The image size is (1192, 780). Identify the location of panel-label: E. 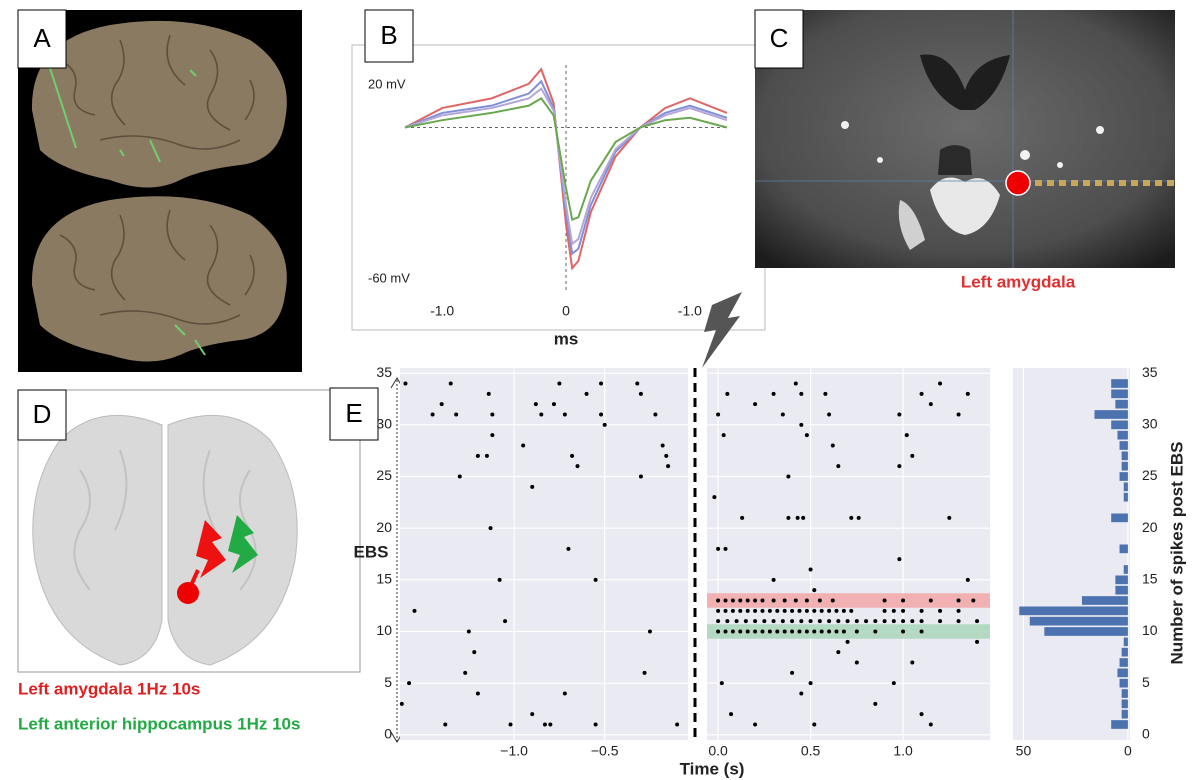
(353, 413).